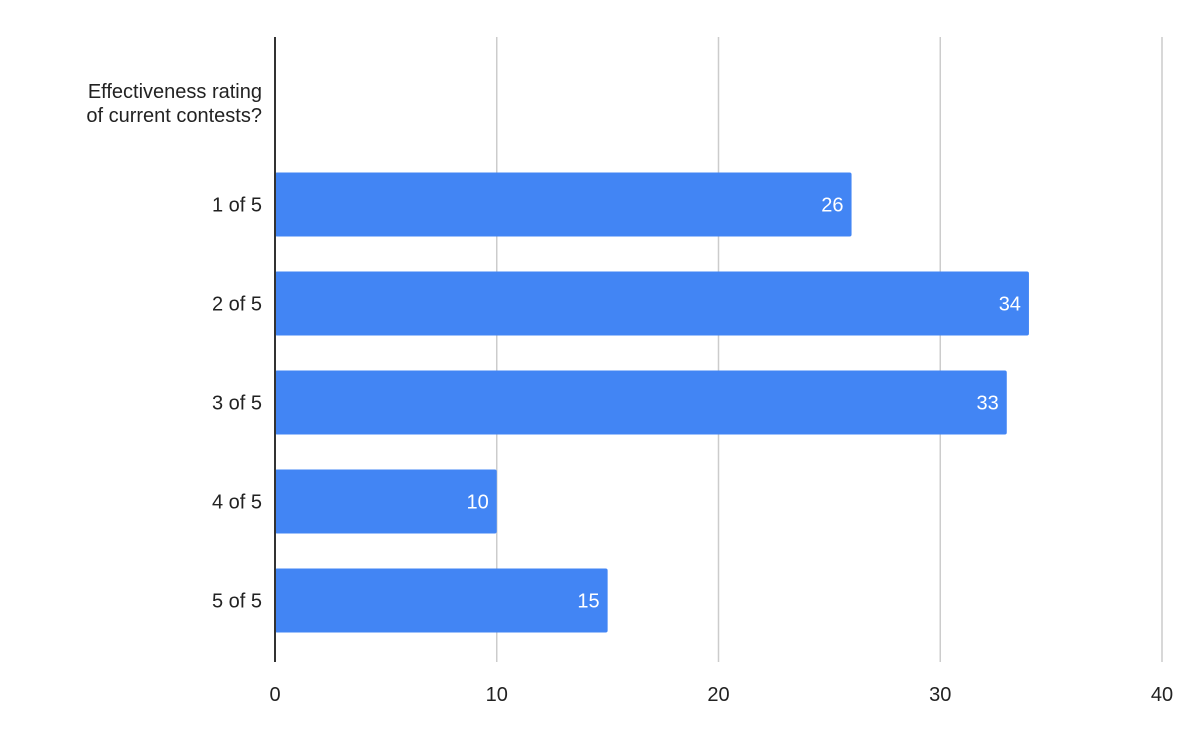 Image resolution: width=1200 pixels, height=742 pixels. What do you see at coordinates (237, 305) in the screenshot?
I see `category-label-2: 2 of 5` at bounding box center [237, 305].